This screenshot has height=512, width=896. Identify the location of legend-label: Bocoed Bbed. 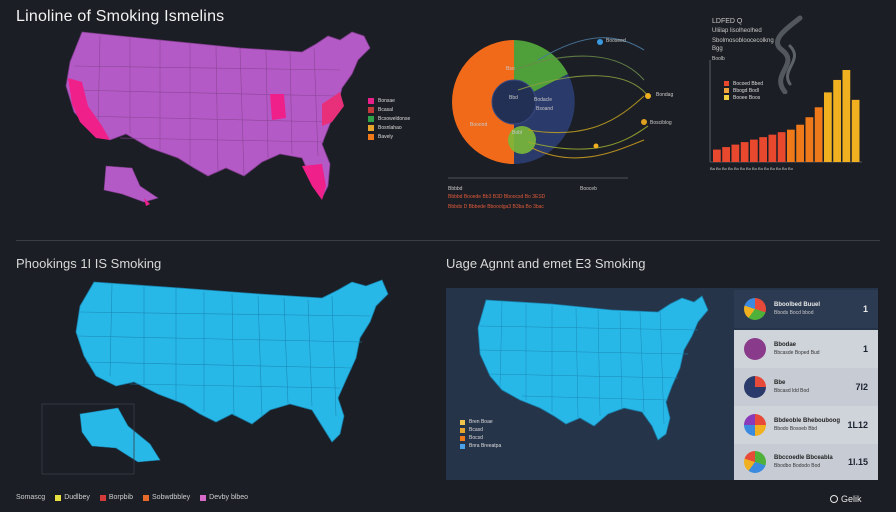
(748, 83).